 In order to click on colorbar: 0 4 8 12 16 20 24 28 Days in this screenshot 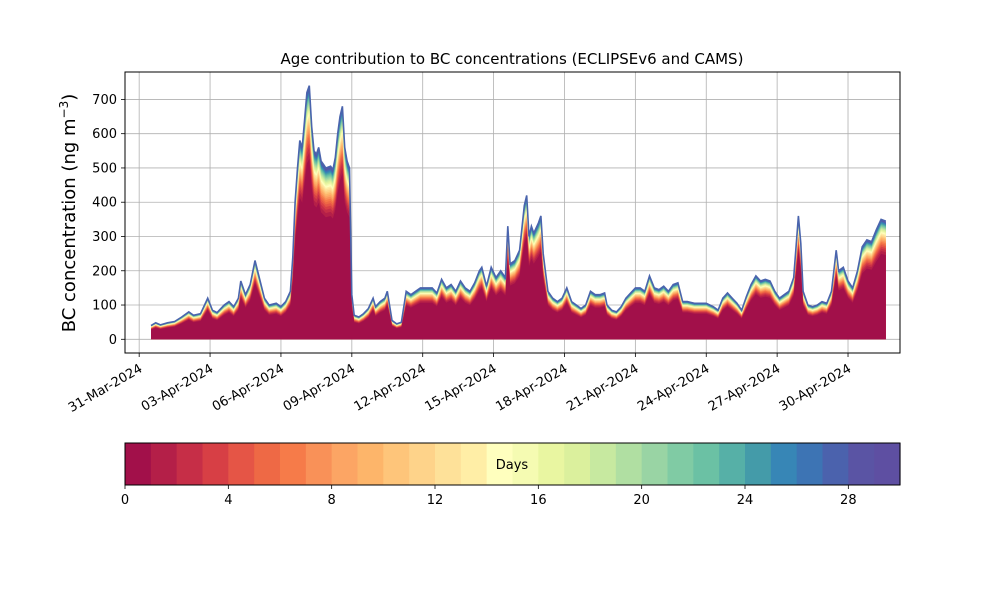, I will do `click(511, 475)`.